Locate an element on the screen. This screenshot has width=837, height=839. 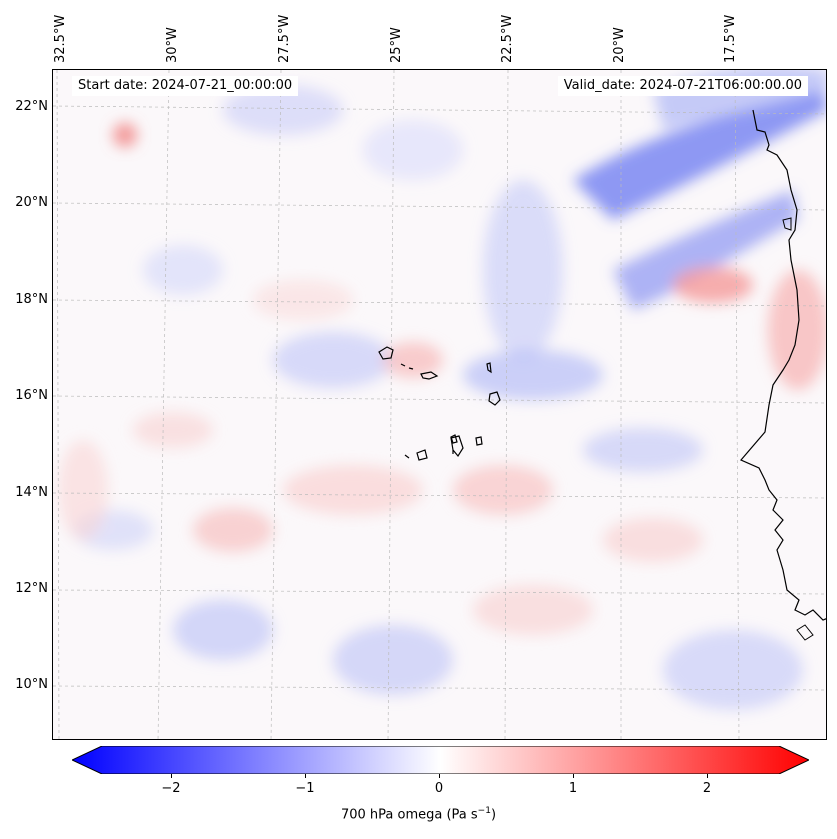
latitude-label: 16°N is located at coordinates (31, 395).